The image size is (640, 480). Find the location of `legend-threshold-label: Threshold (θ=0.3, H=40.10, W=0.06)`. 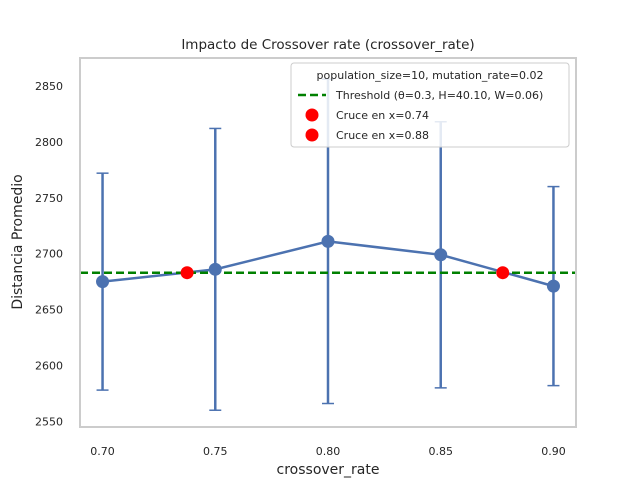

legend-threshold-label: Threshold (θ=0.3, H=40.10, W=0.06) is located at coordinates (439, 95).